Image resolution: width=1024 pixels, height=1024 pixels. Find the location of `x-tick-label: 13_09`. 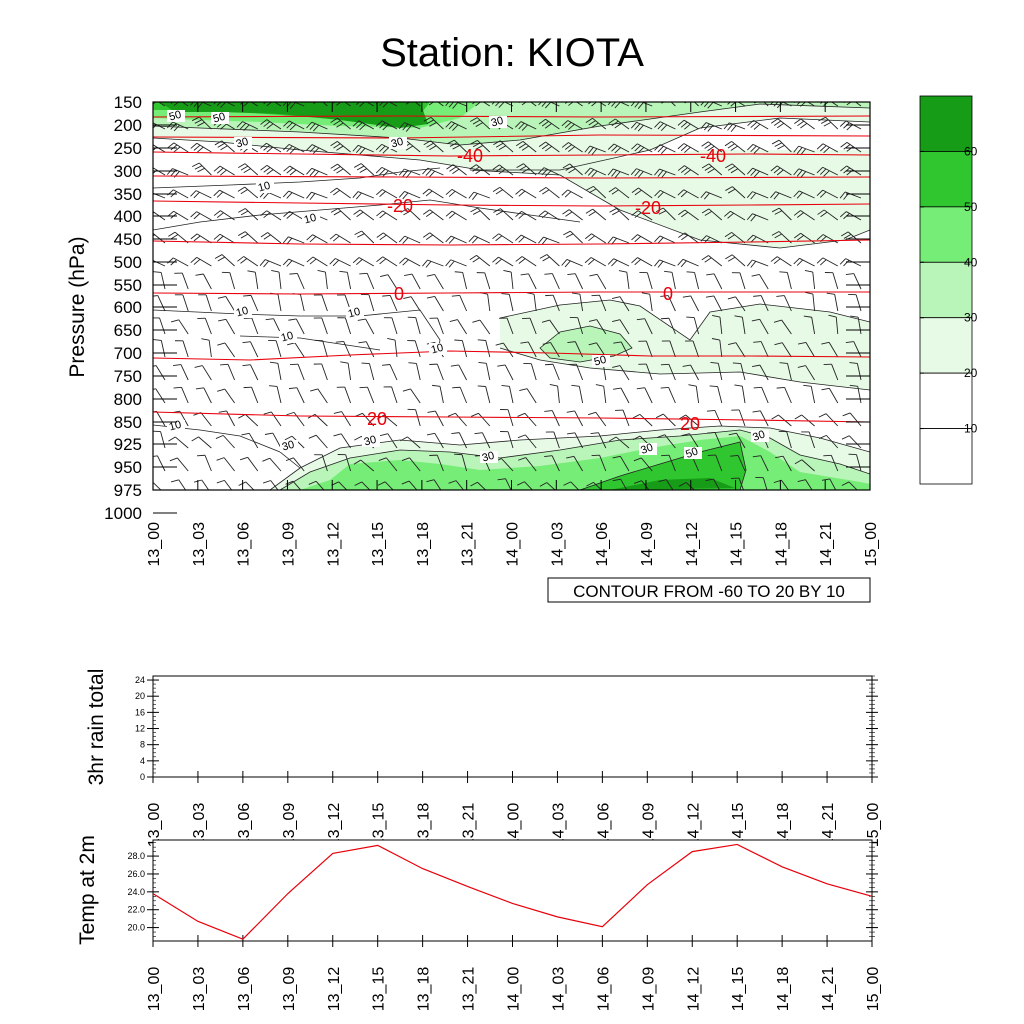

x-tick-label: 13_09 is located at coordinates (289, 989).